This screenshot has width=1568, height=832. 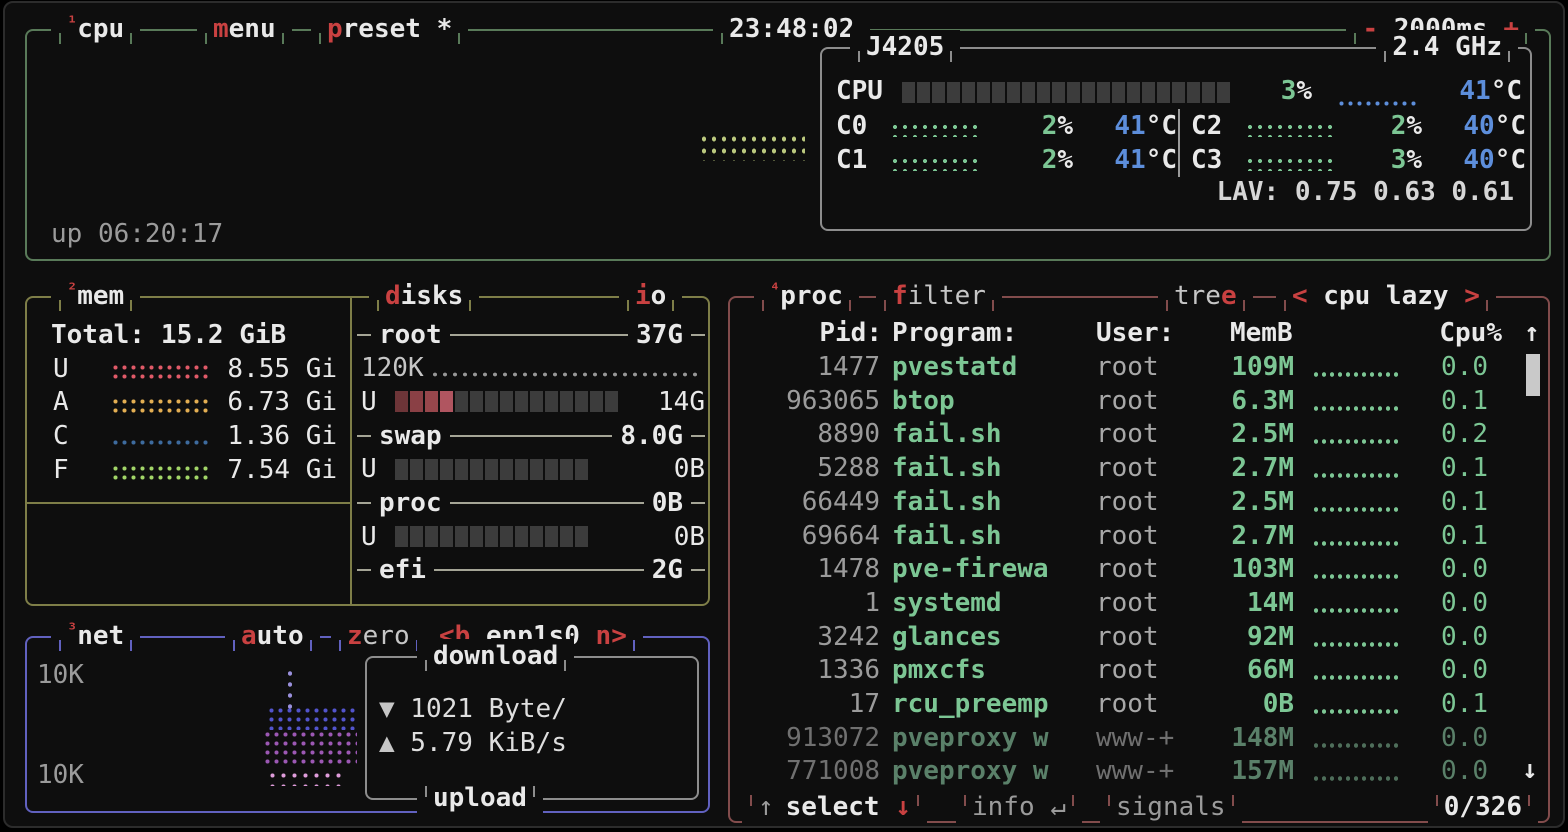 What do you see at coordinates (392, 368) in the screenshot?
I see `disk-io-value: 120K` at bounding box center [392, 368].